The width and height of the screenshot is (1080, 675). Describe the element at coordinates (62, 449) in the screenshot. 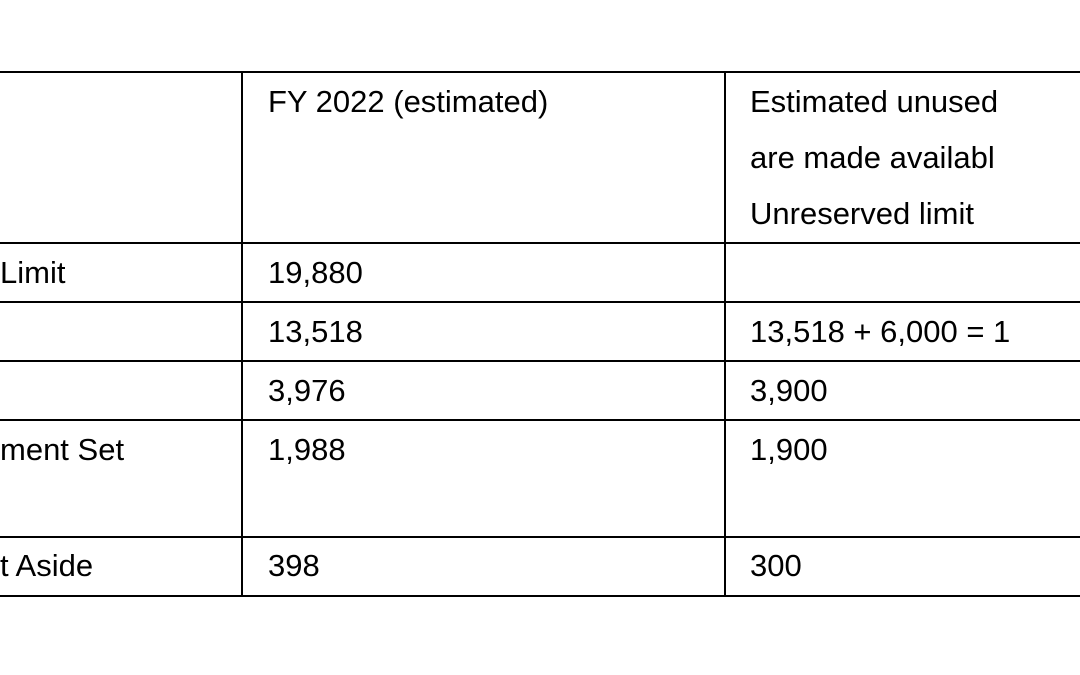

I see `table-cell: ment Set` at that location.